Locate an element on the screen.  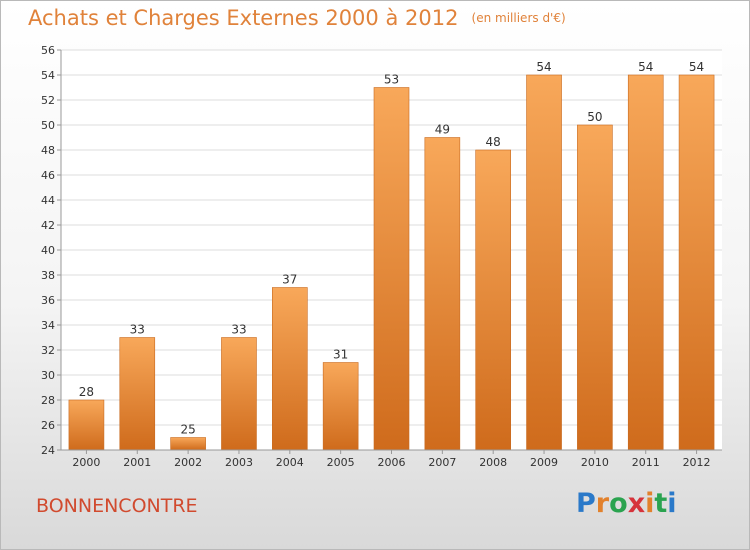
proxiti-logo: Proxiti is located at coordinates (626, 503).